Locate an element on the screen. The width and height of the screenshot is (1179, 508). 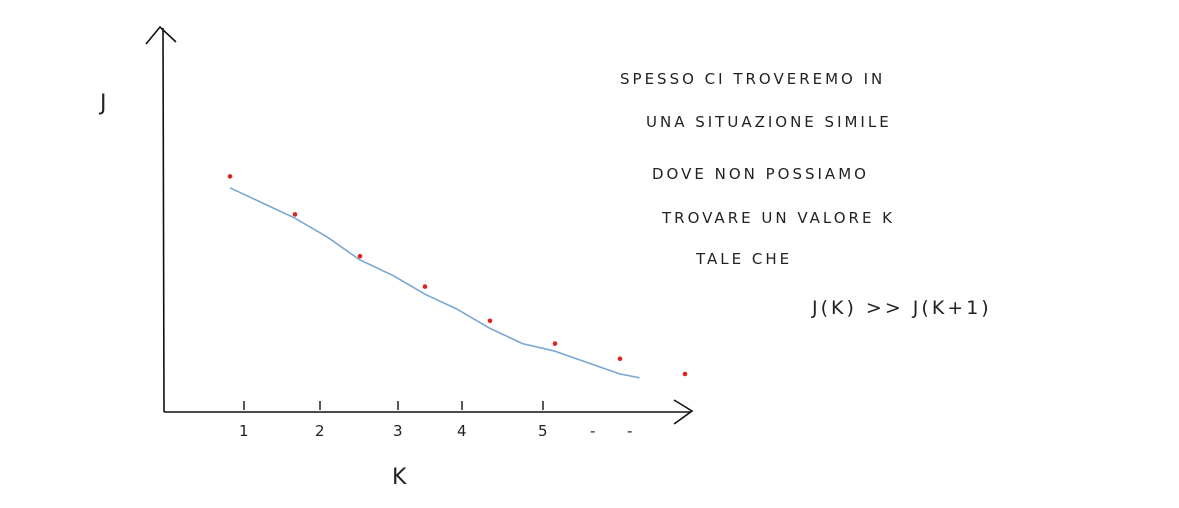
x-tick-label: 1 is located at coordinates (244, 431).